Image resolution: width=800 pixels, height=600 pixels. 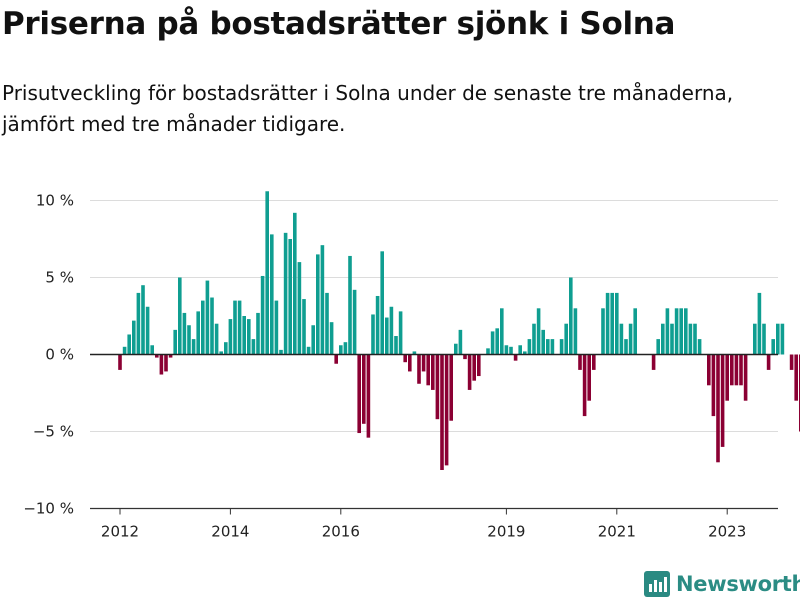 What do you see at coordinates (120, 532) in the screenshot?
I see `x-tick-label: 2012` at bounding box center [120, 532].